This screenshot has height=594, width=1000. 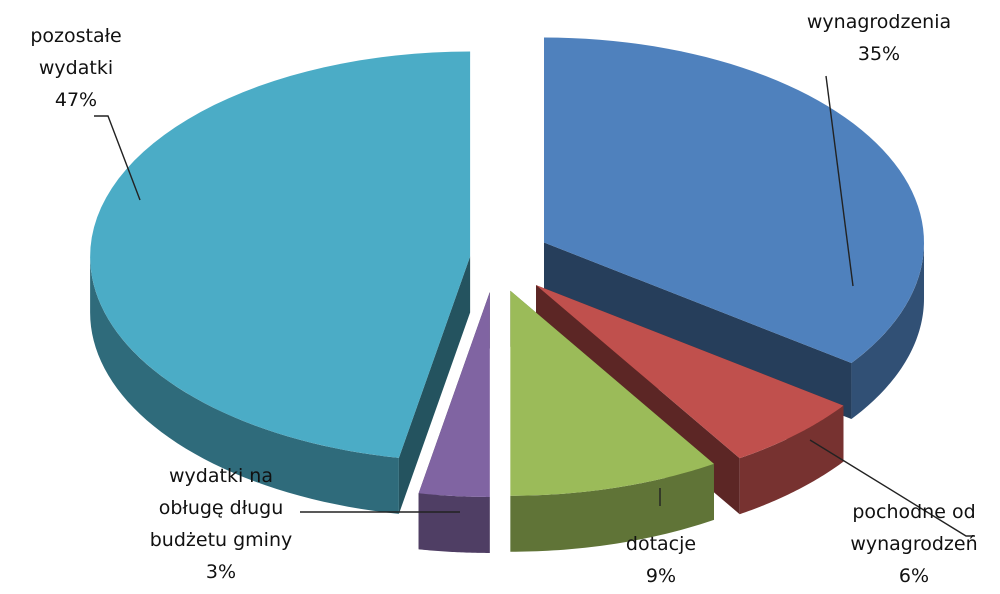 What do you see at coordinates (914, 576) in the screenshot?
I see `label-pochodne-percent: 6%` at bounding box center [914, 576].